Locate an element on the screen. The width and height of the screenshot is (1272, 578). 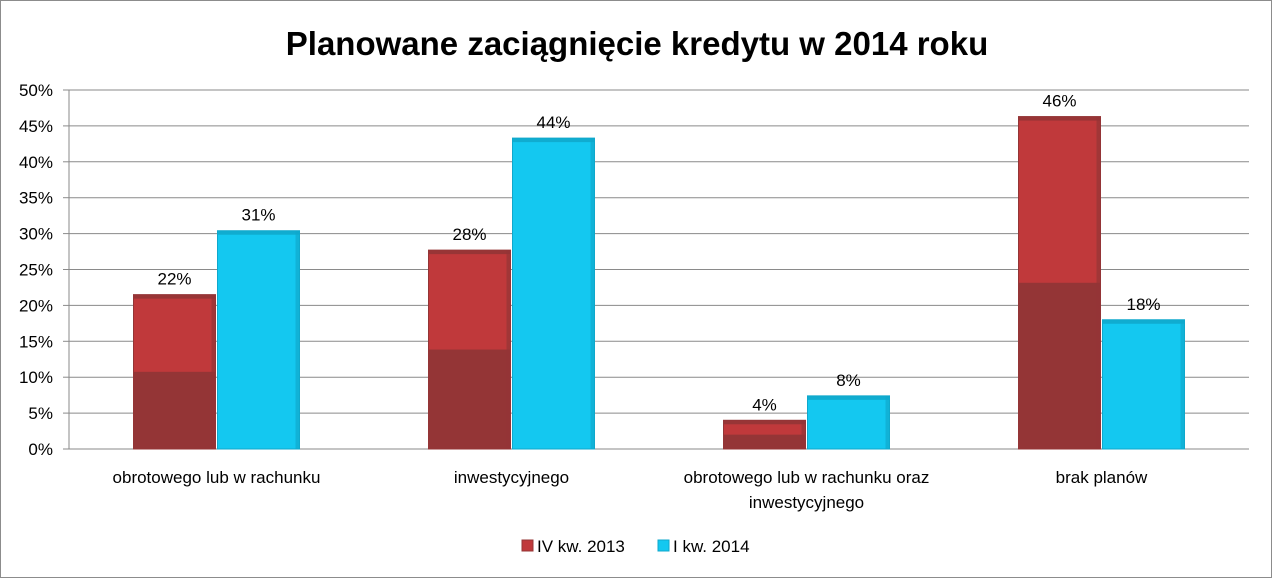
legend-item: IV kw. 2013 is located at coordinates (573, 546).